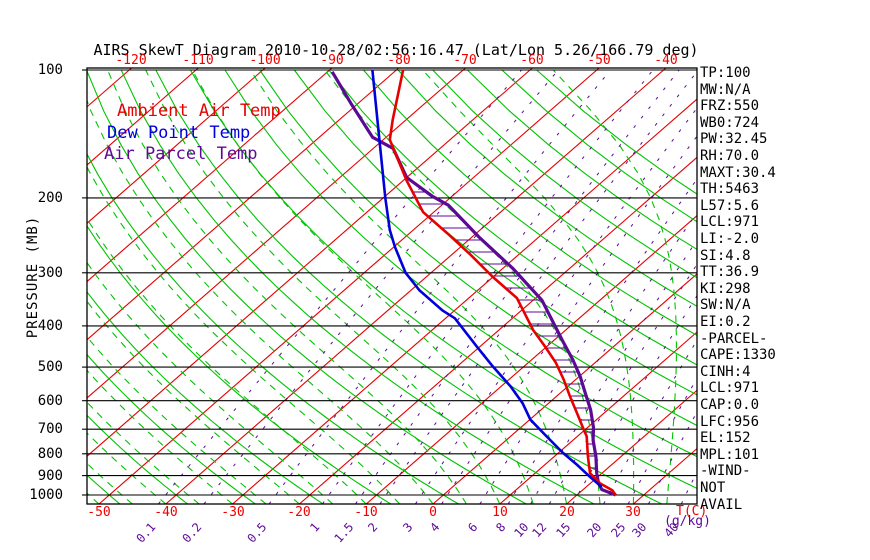 This screenshot has width=870, height=560. Describe the element at coordinates (687, 521) in the screenshot. I see `mixing-unit-label: (g/kg)` at that location.